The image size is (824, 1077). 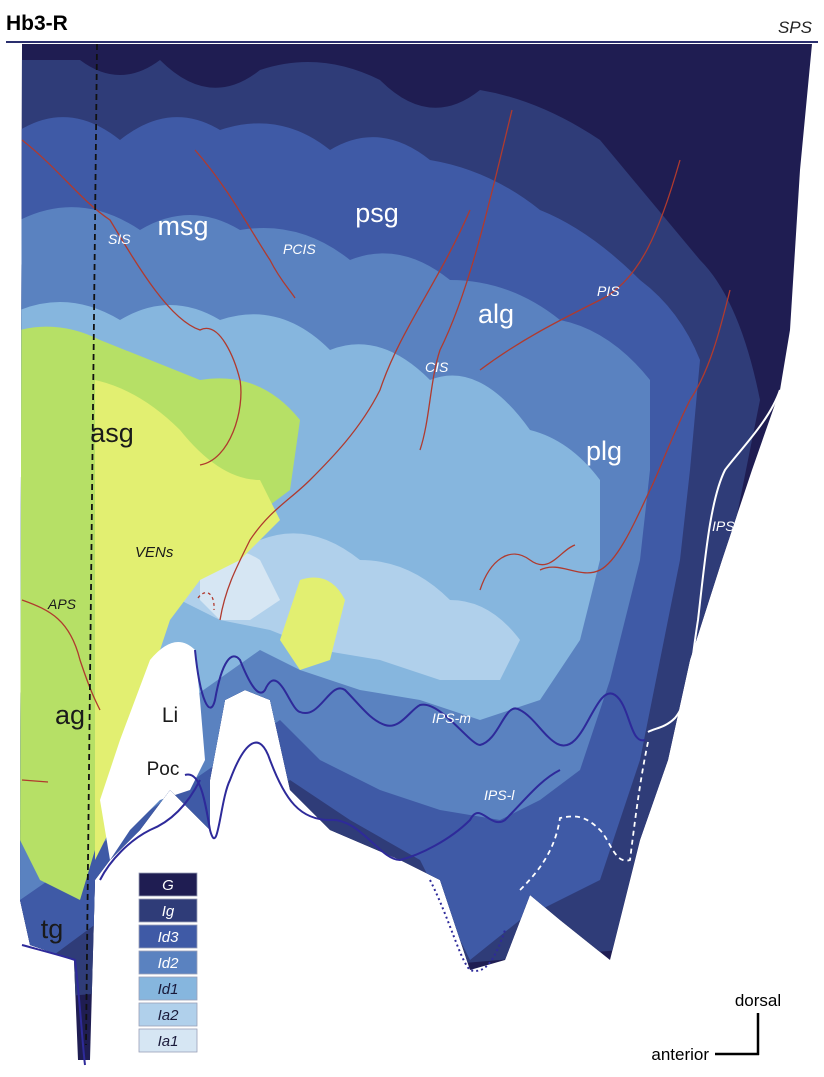 I want to click on midline-dashed-guide, so click(x=91, y=544).